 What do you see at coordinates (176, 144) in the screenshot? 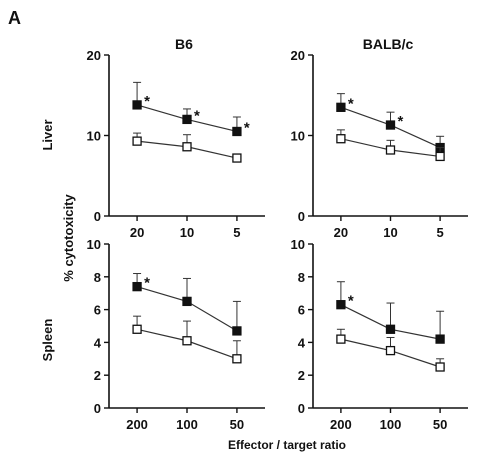
I see `chart-panel: 0 10 20 20 10 5 * * *` at bounding box center [176, 144].